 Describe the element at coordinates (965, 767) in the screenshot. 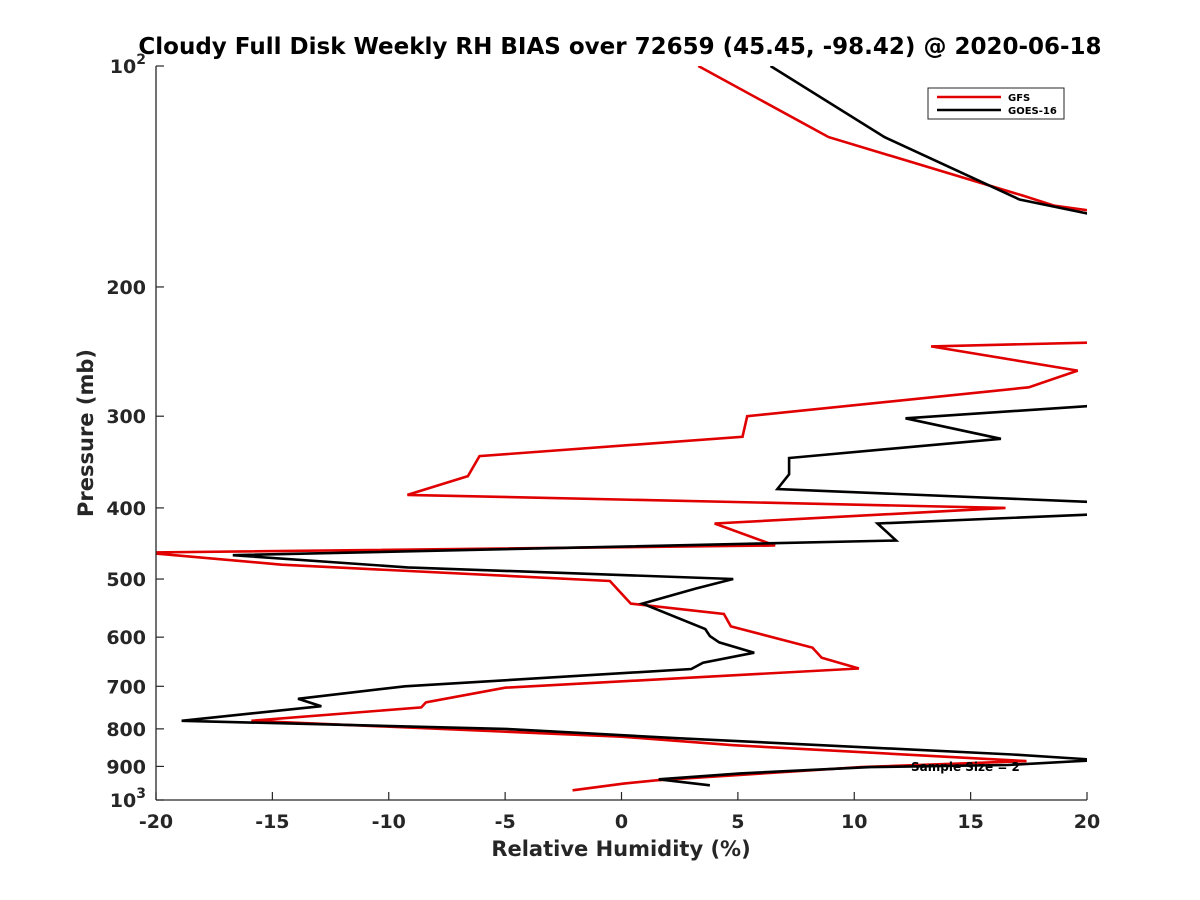

I see `sample-size-annotation: Sample Size = 2` at that location.